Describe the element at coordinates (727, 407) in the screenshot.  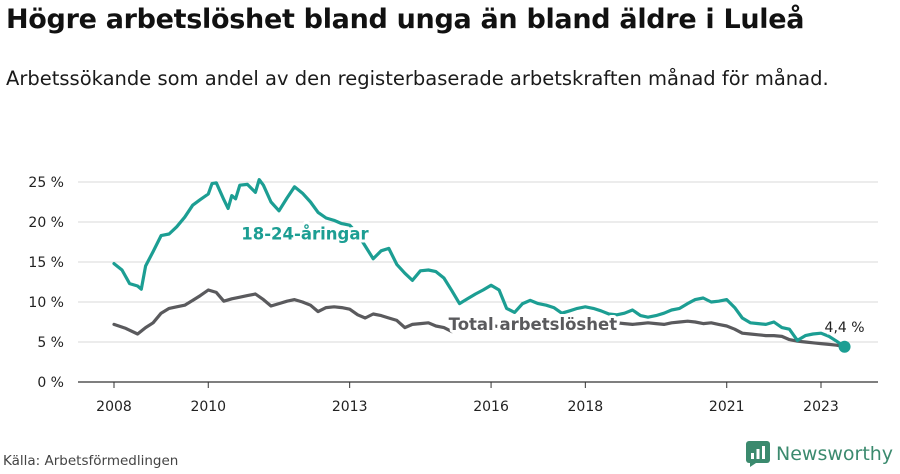
I see `x-tick-label: 2021` at that location.